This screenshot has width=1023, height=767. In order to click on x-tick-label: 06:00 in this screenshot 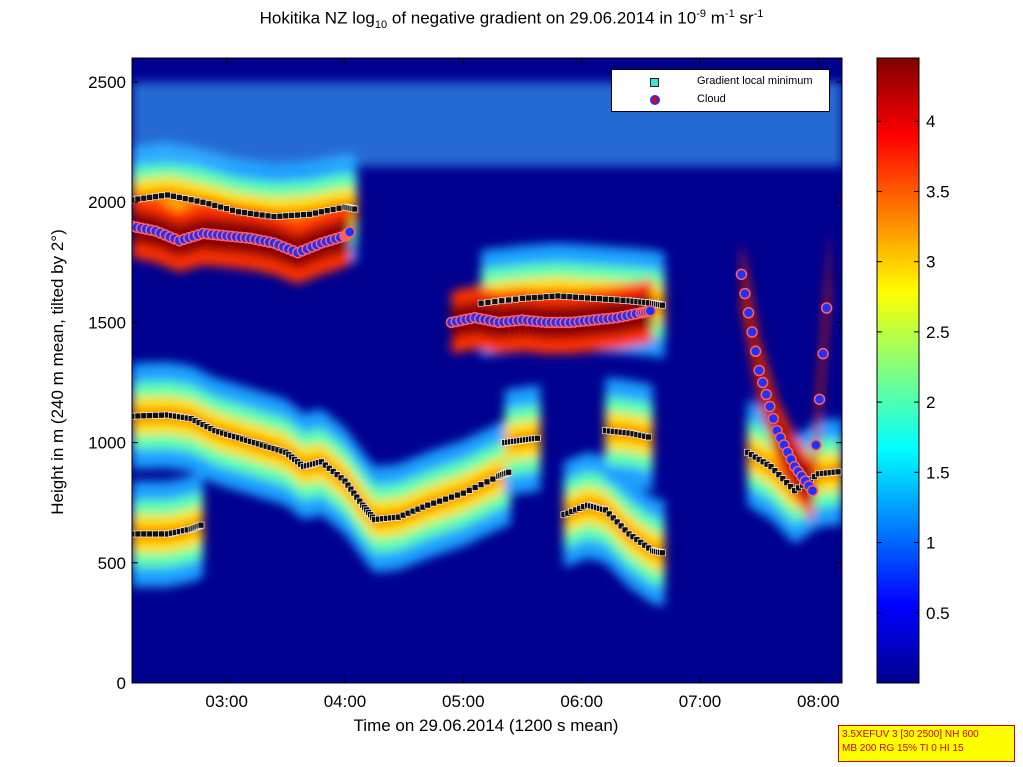, I will do `click(581, 701)`.